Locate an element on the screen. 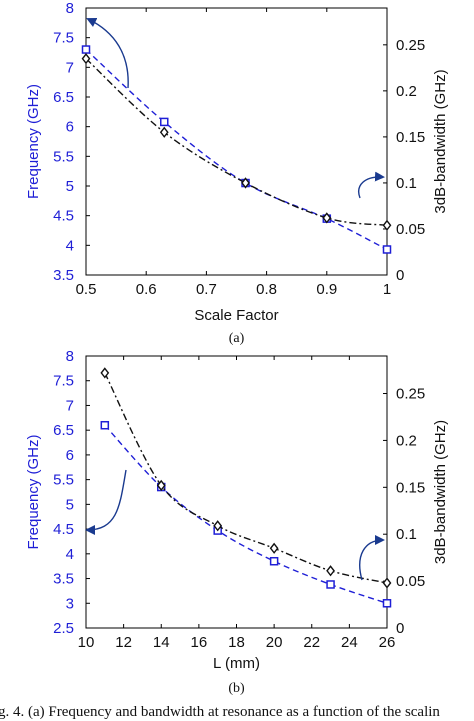  y-left-tick-label: 3 is located at coordinates (70, 603).